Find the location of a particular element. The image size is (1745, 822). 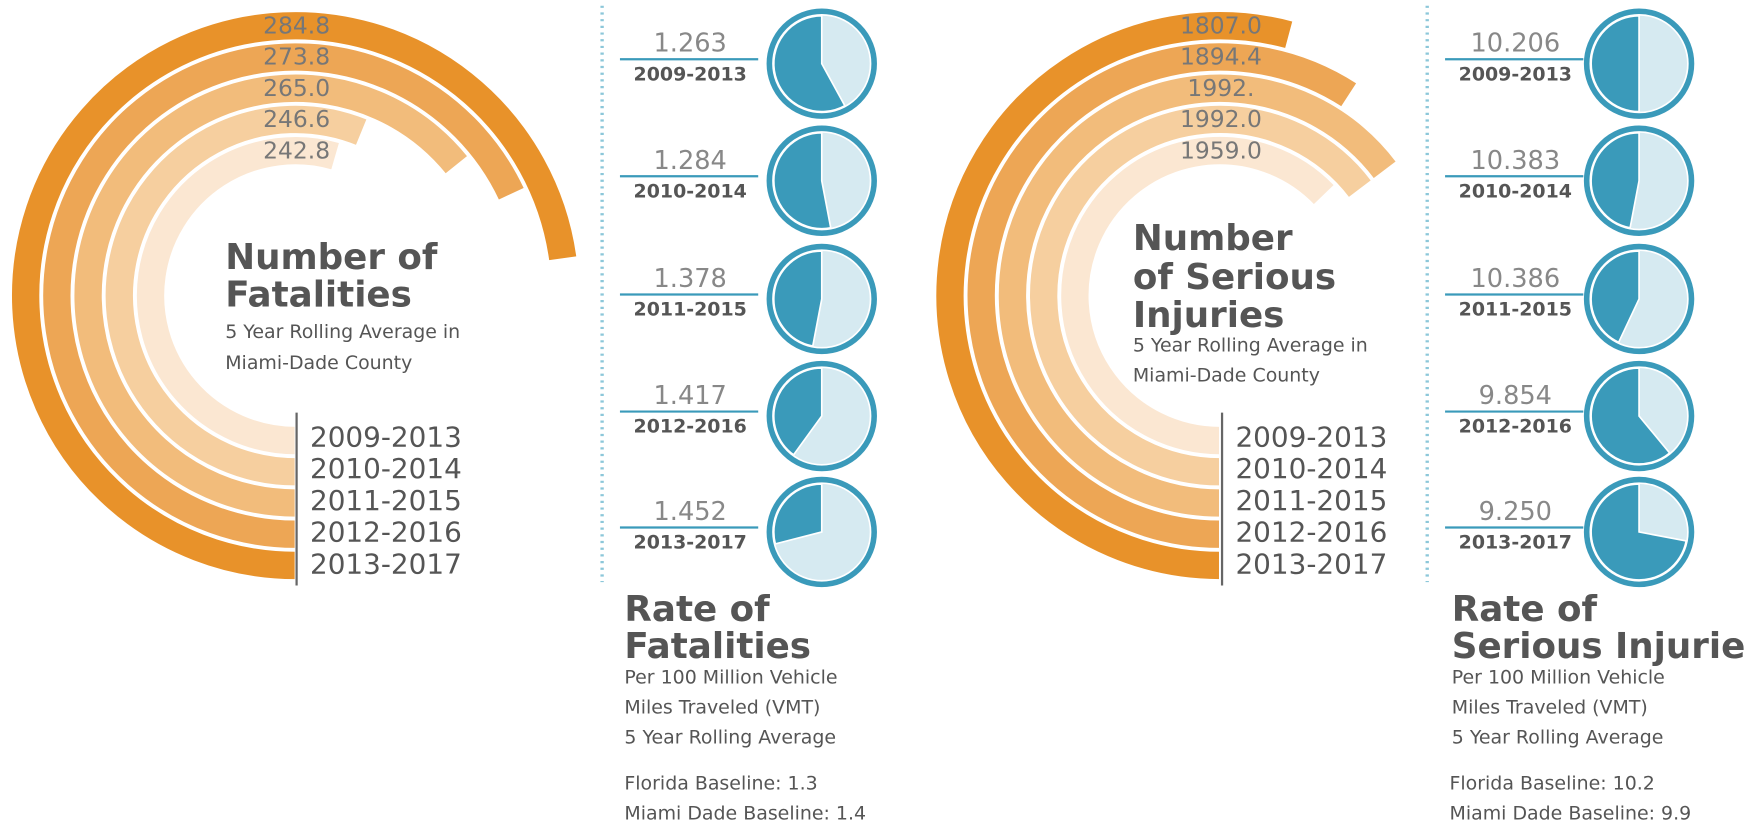

baseline-note: Florida Baseline: 10.2 is located at coordinates (1552, 783).